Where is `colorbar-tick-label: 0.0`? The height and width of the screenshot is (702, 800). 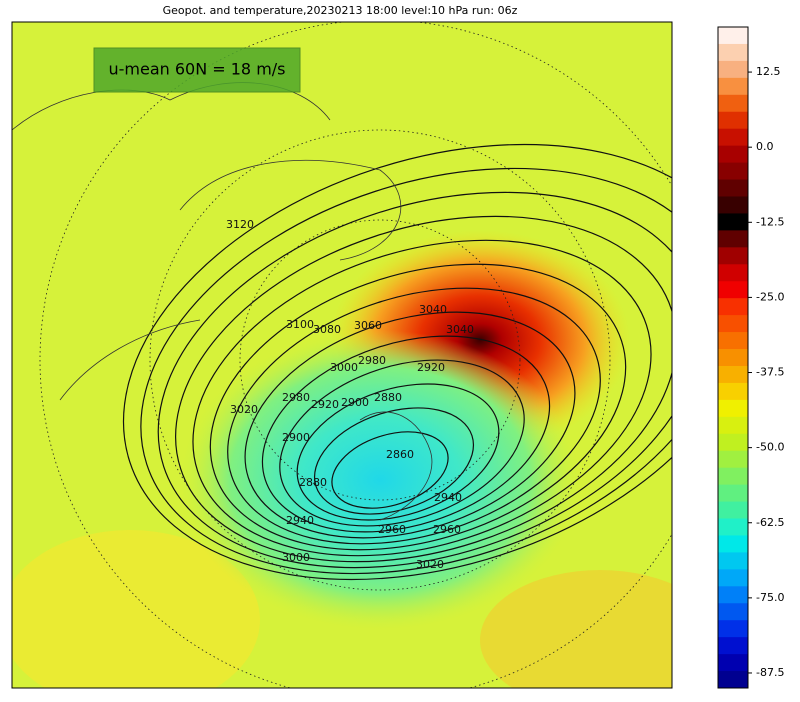
colorbar-tick-label: 0.0 is located at coordinates (765, 146).